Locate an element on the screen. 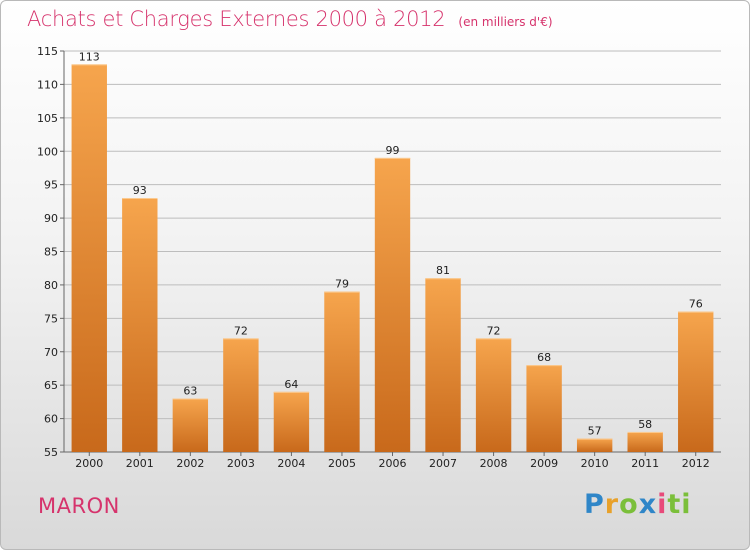 This screenshot has height=550, width=750. y-tick-label: 75 is located at coordinates (51, 318).